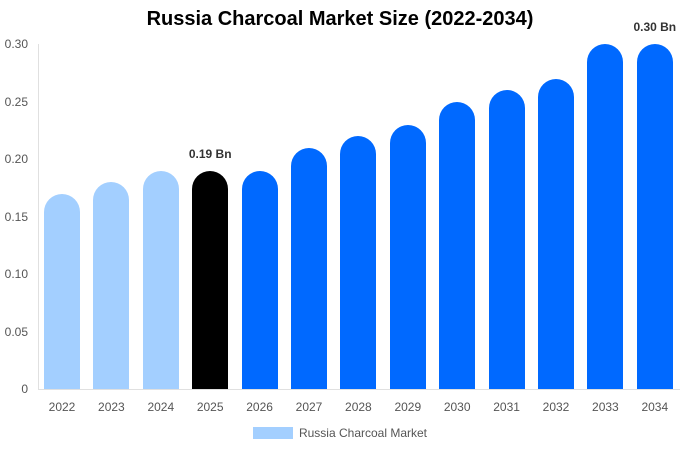  I want to click on x-tick-label: 2030, so click(457, 407).